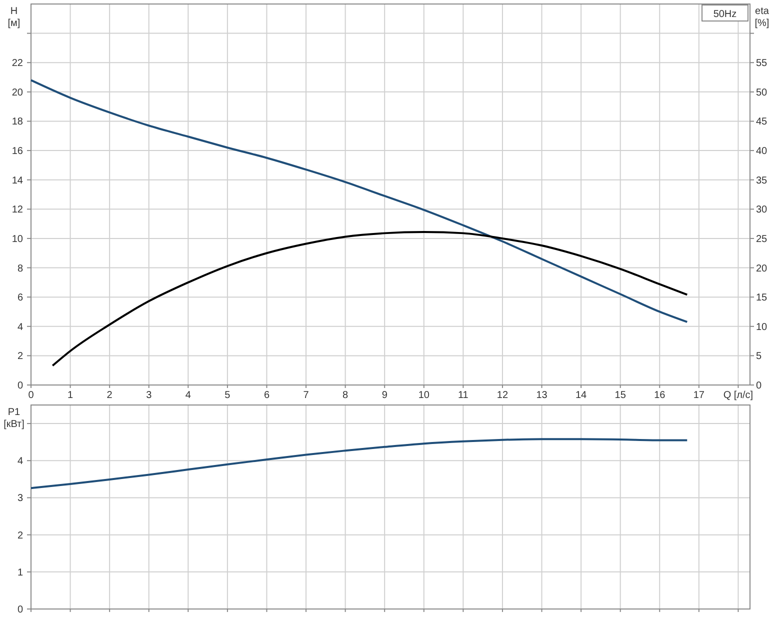 Image resolution: width=773 pixels, height=619 pixels. Describe the element at coordinates (385, 395) in the screenshot. I see `x-tick-label: 9` at that location.